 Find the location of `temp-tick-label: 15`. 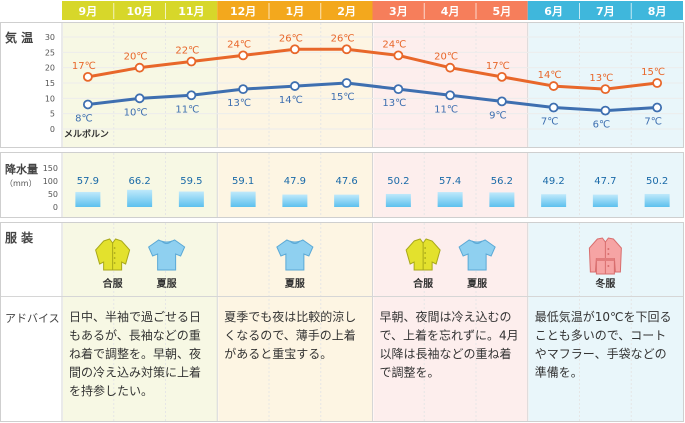

temp-tick-label: 15 is located at coordinates (50, 83).